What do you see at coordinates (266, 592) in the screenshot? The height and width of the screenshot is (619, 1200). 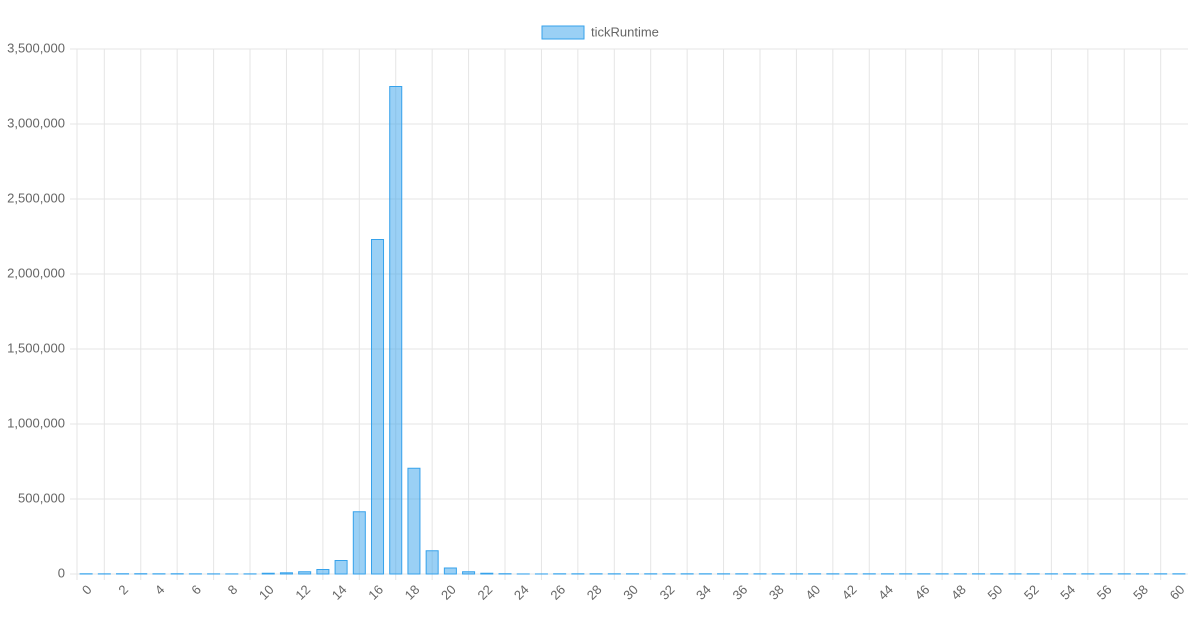 I see `x-tick-label: 10` at bounding box center [266, 592].